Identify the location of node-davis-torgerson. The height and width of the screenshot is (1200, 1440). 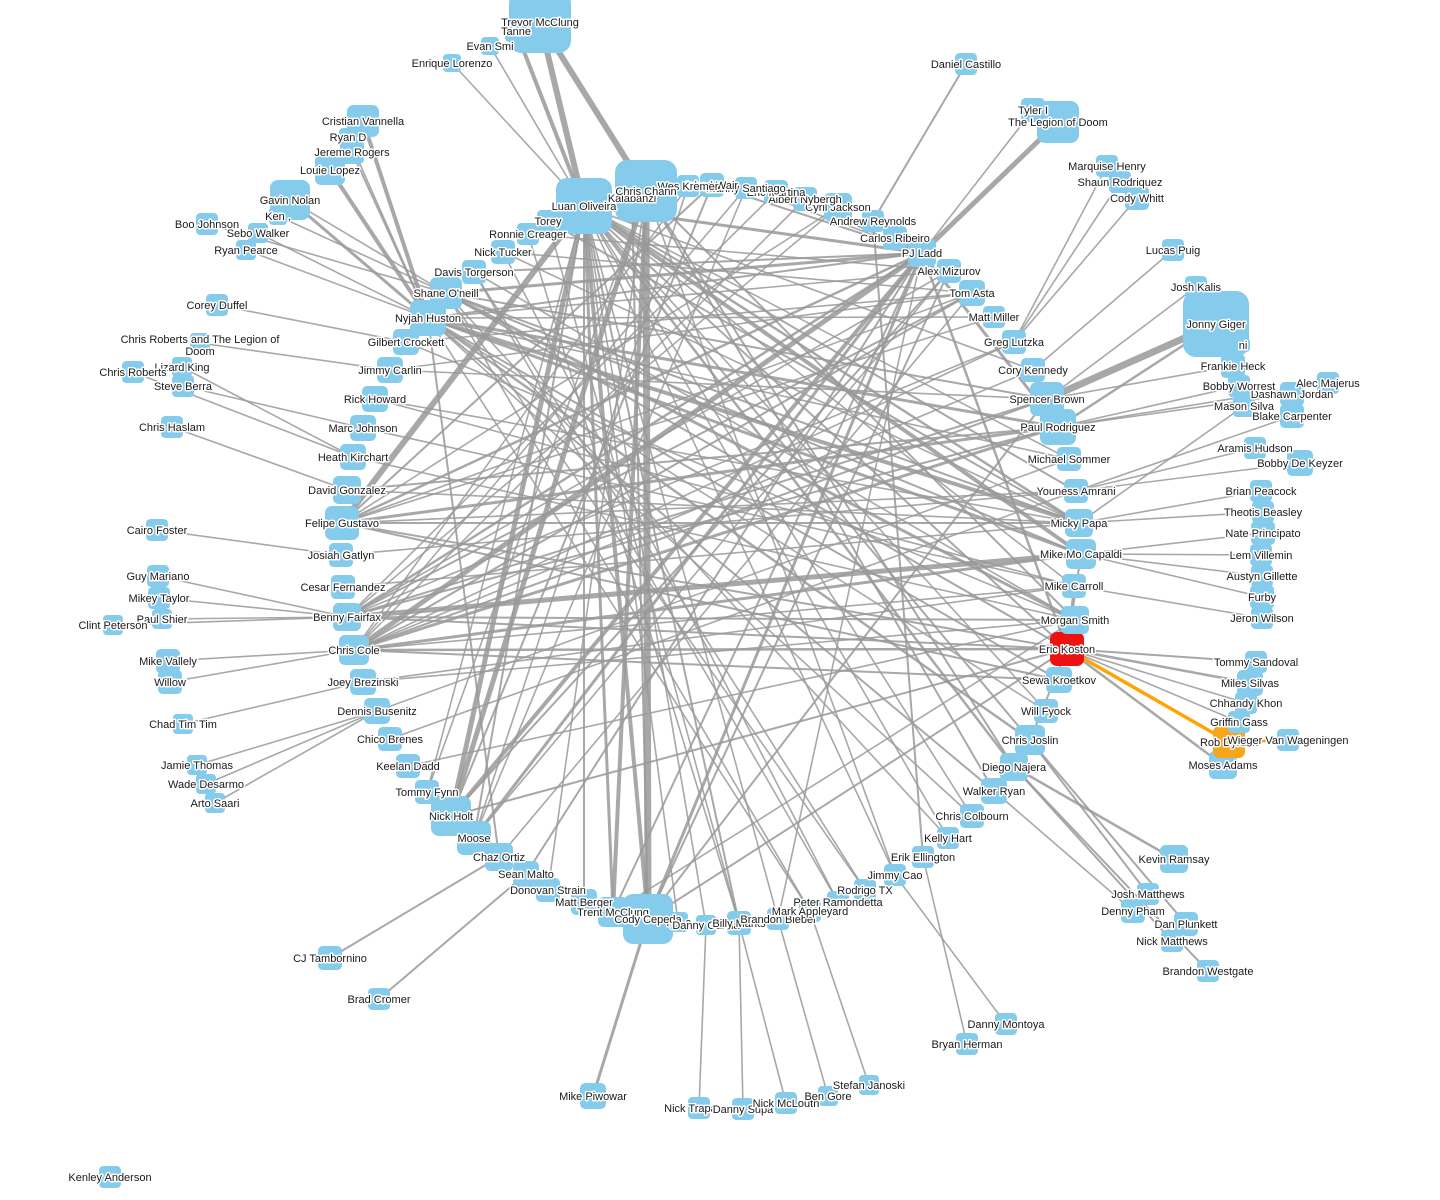
(474, 272).